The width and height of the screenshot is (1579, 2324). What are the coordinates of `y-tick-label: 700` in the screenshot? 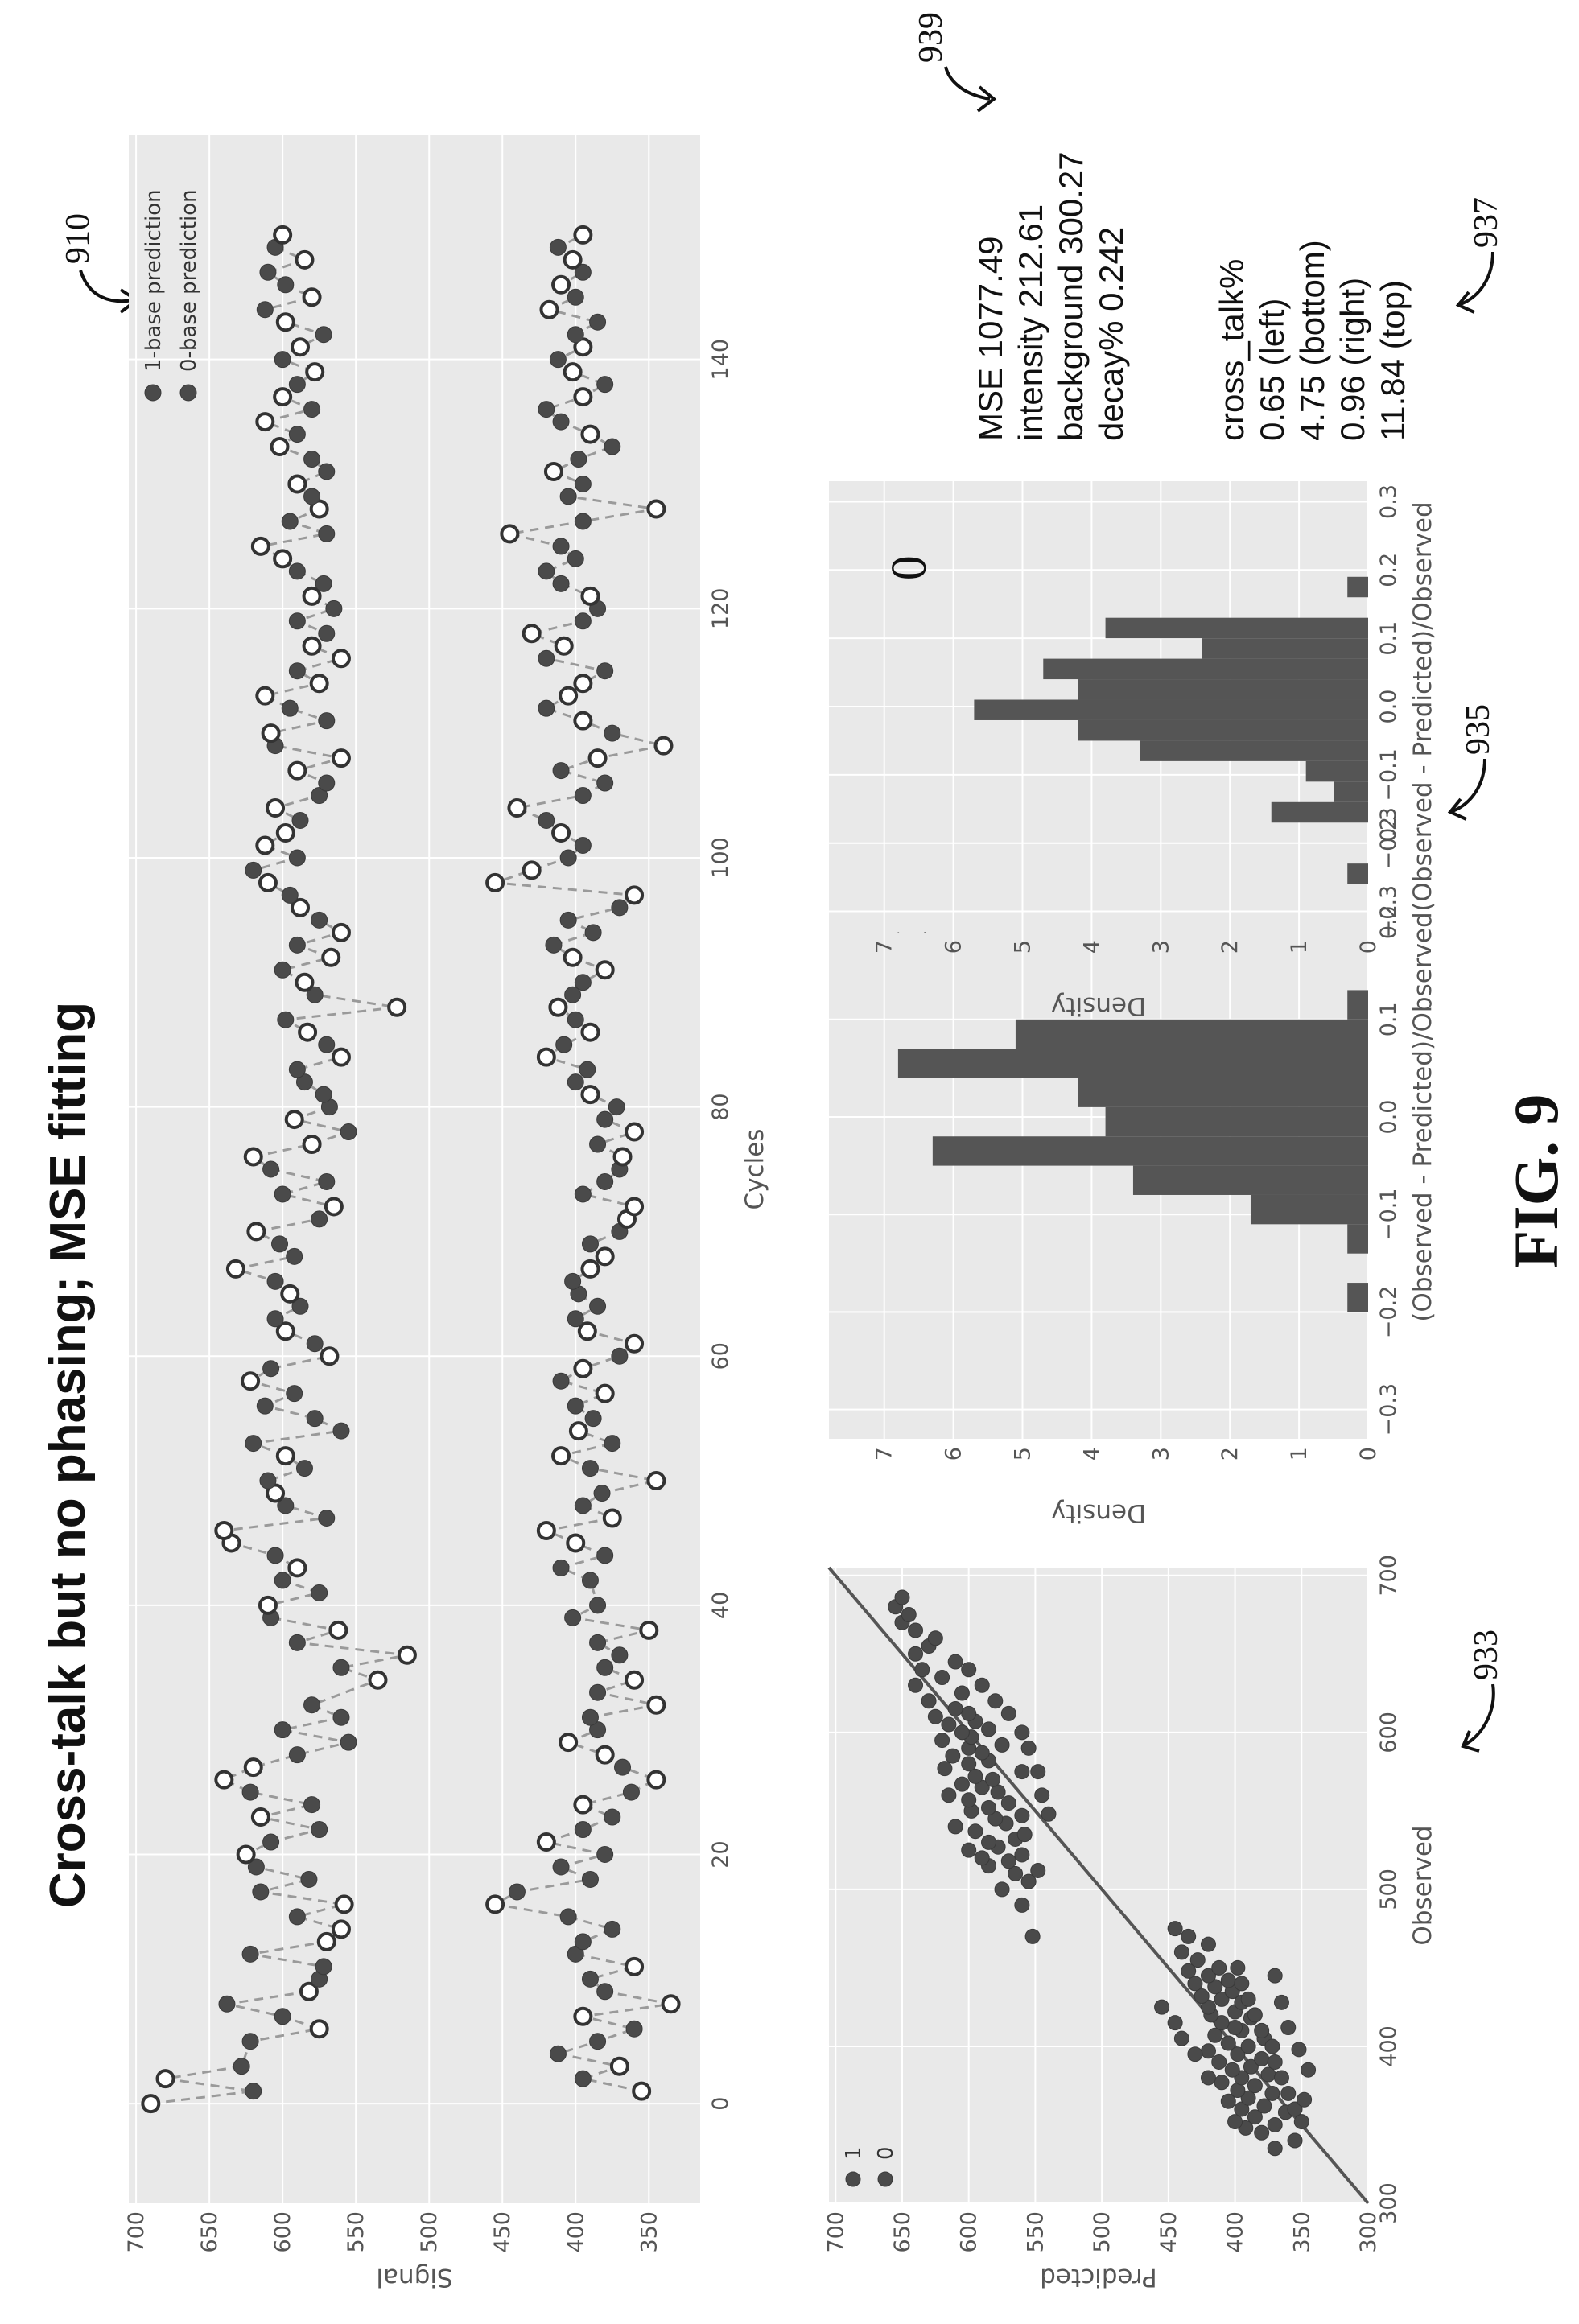 It's located at (835, 2232).